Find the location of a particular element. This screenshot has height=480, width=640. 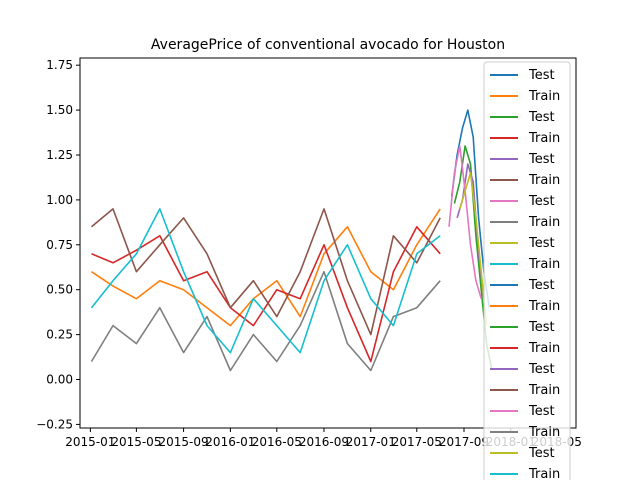

y-tick-label: −0.25 is located at coordinates (54, 424).